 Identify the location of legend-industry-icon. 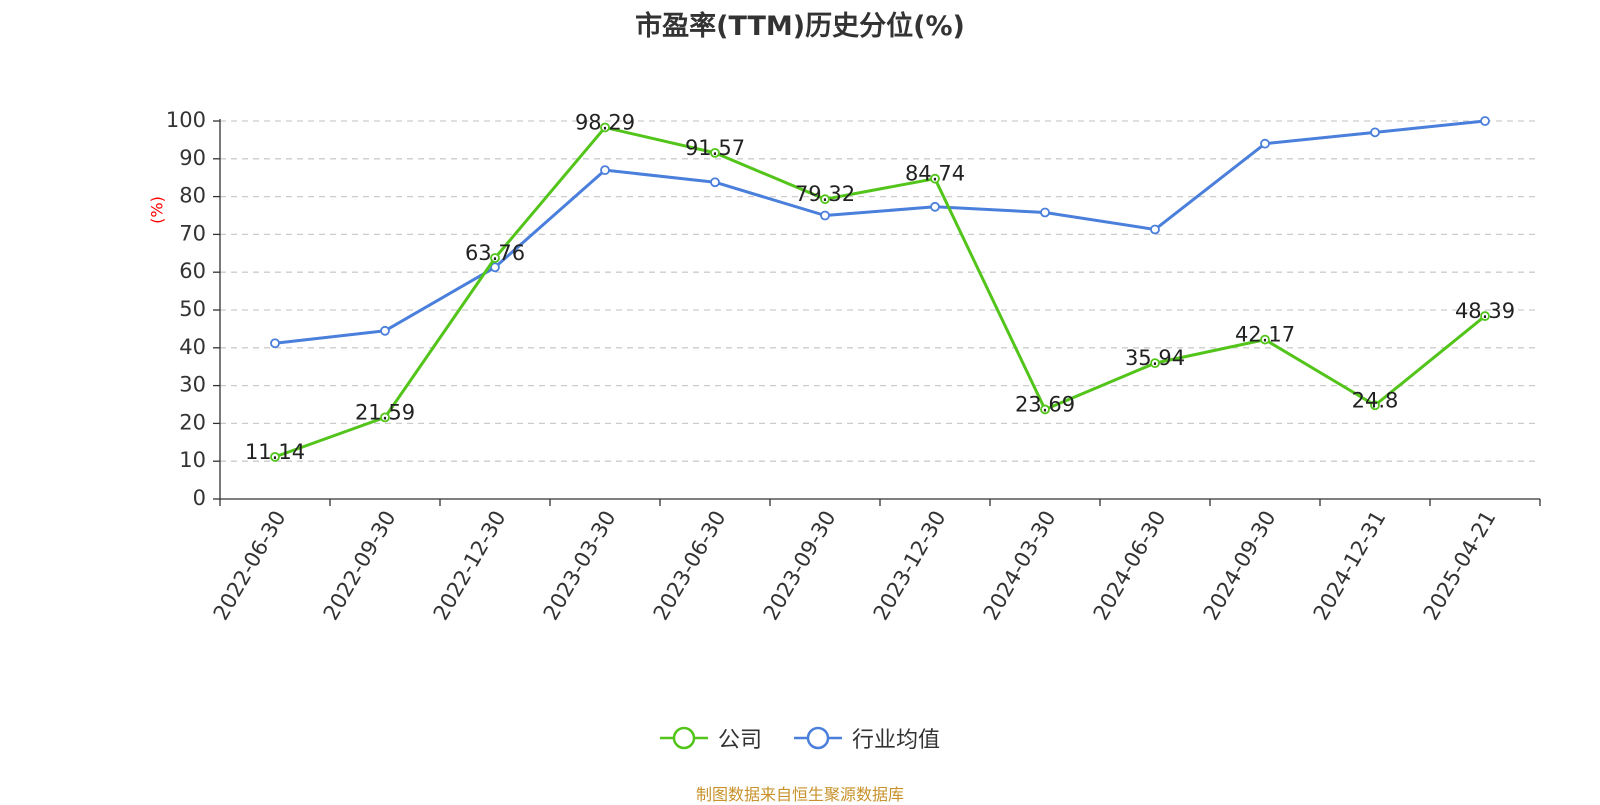
(818, 738).